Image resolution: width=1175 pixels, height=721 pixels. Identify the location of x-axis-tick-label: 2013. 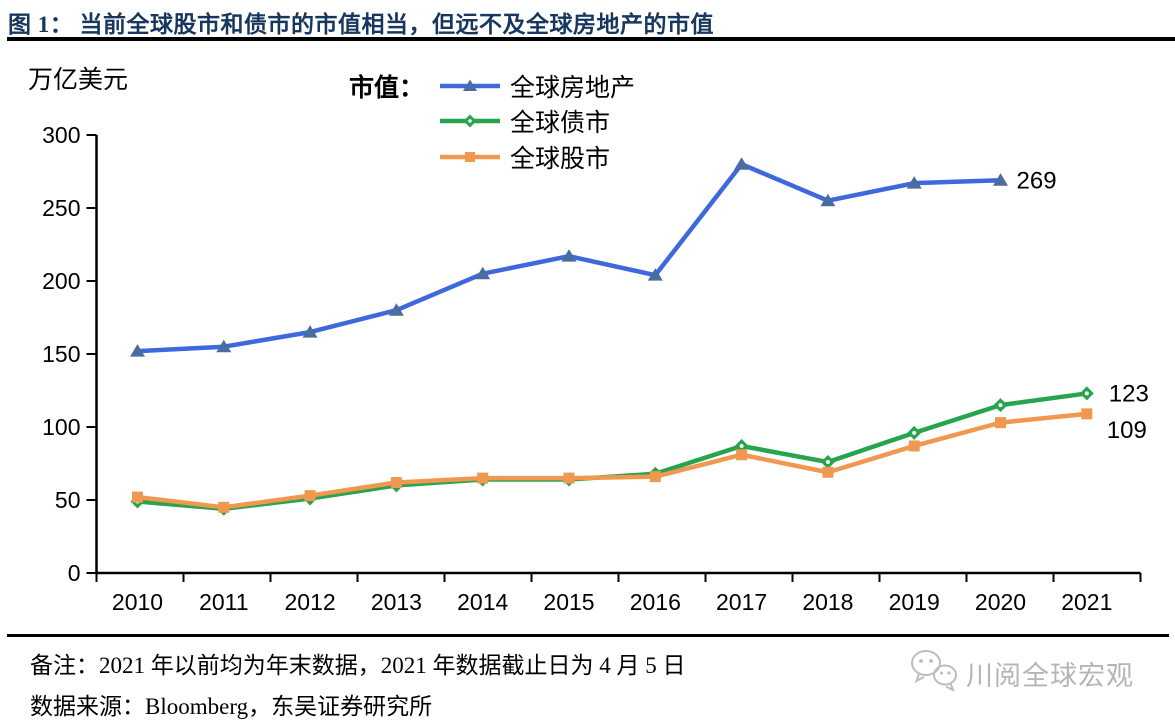
(396, 602).